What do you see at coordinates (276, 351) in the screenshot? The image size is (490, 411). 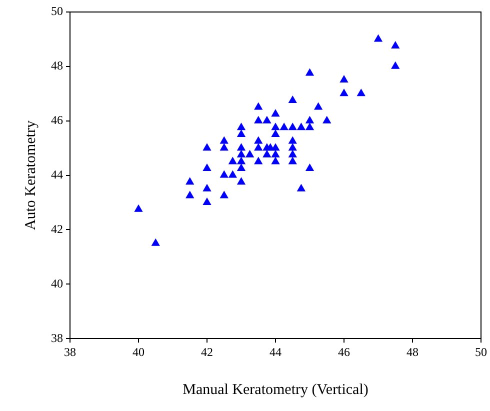 I see `x-tick-label: 44` at bounding box center [276, 351].